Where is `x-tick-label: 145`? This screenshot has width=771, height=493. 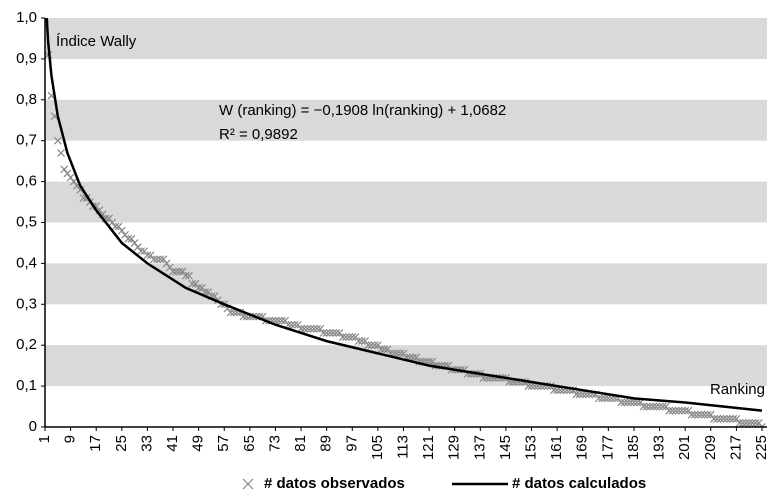 x-tick-label: 145 is located at coordinates (505, 447).